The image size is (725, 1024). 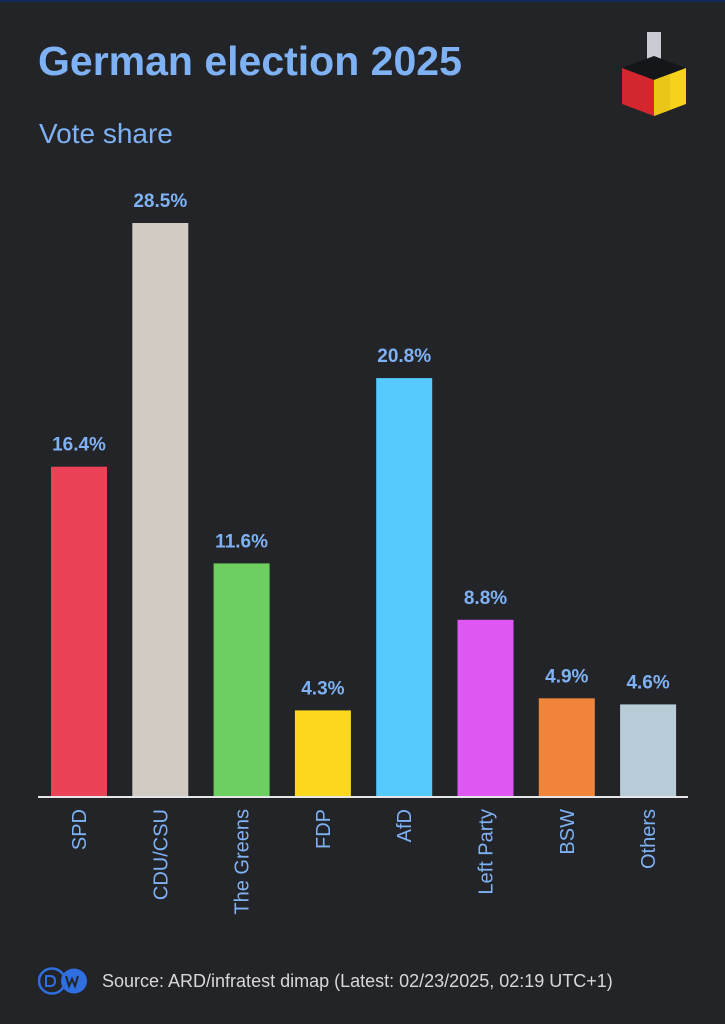 What do you see at coordinates (649, 839) in the screenshot?
I see `category-label-7: Others` at bounding box center [649, 839].